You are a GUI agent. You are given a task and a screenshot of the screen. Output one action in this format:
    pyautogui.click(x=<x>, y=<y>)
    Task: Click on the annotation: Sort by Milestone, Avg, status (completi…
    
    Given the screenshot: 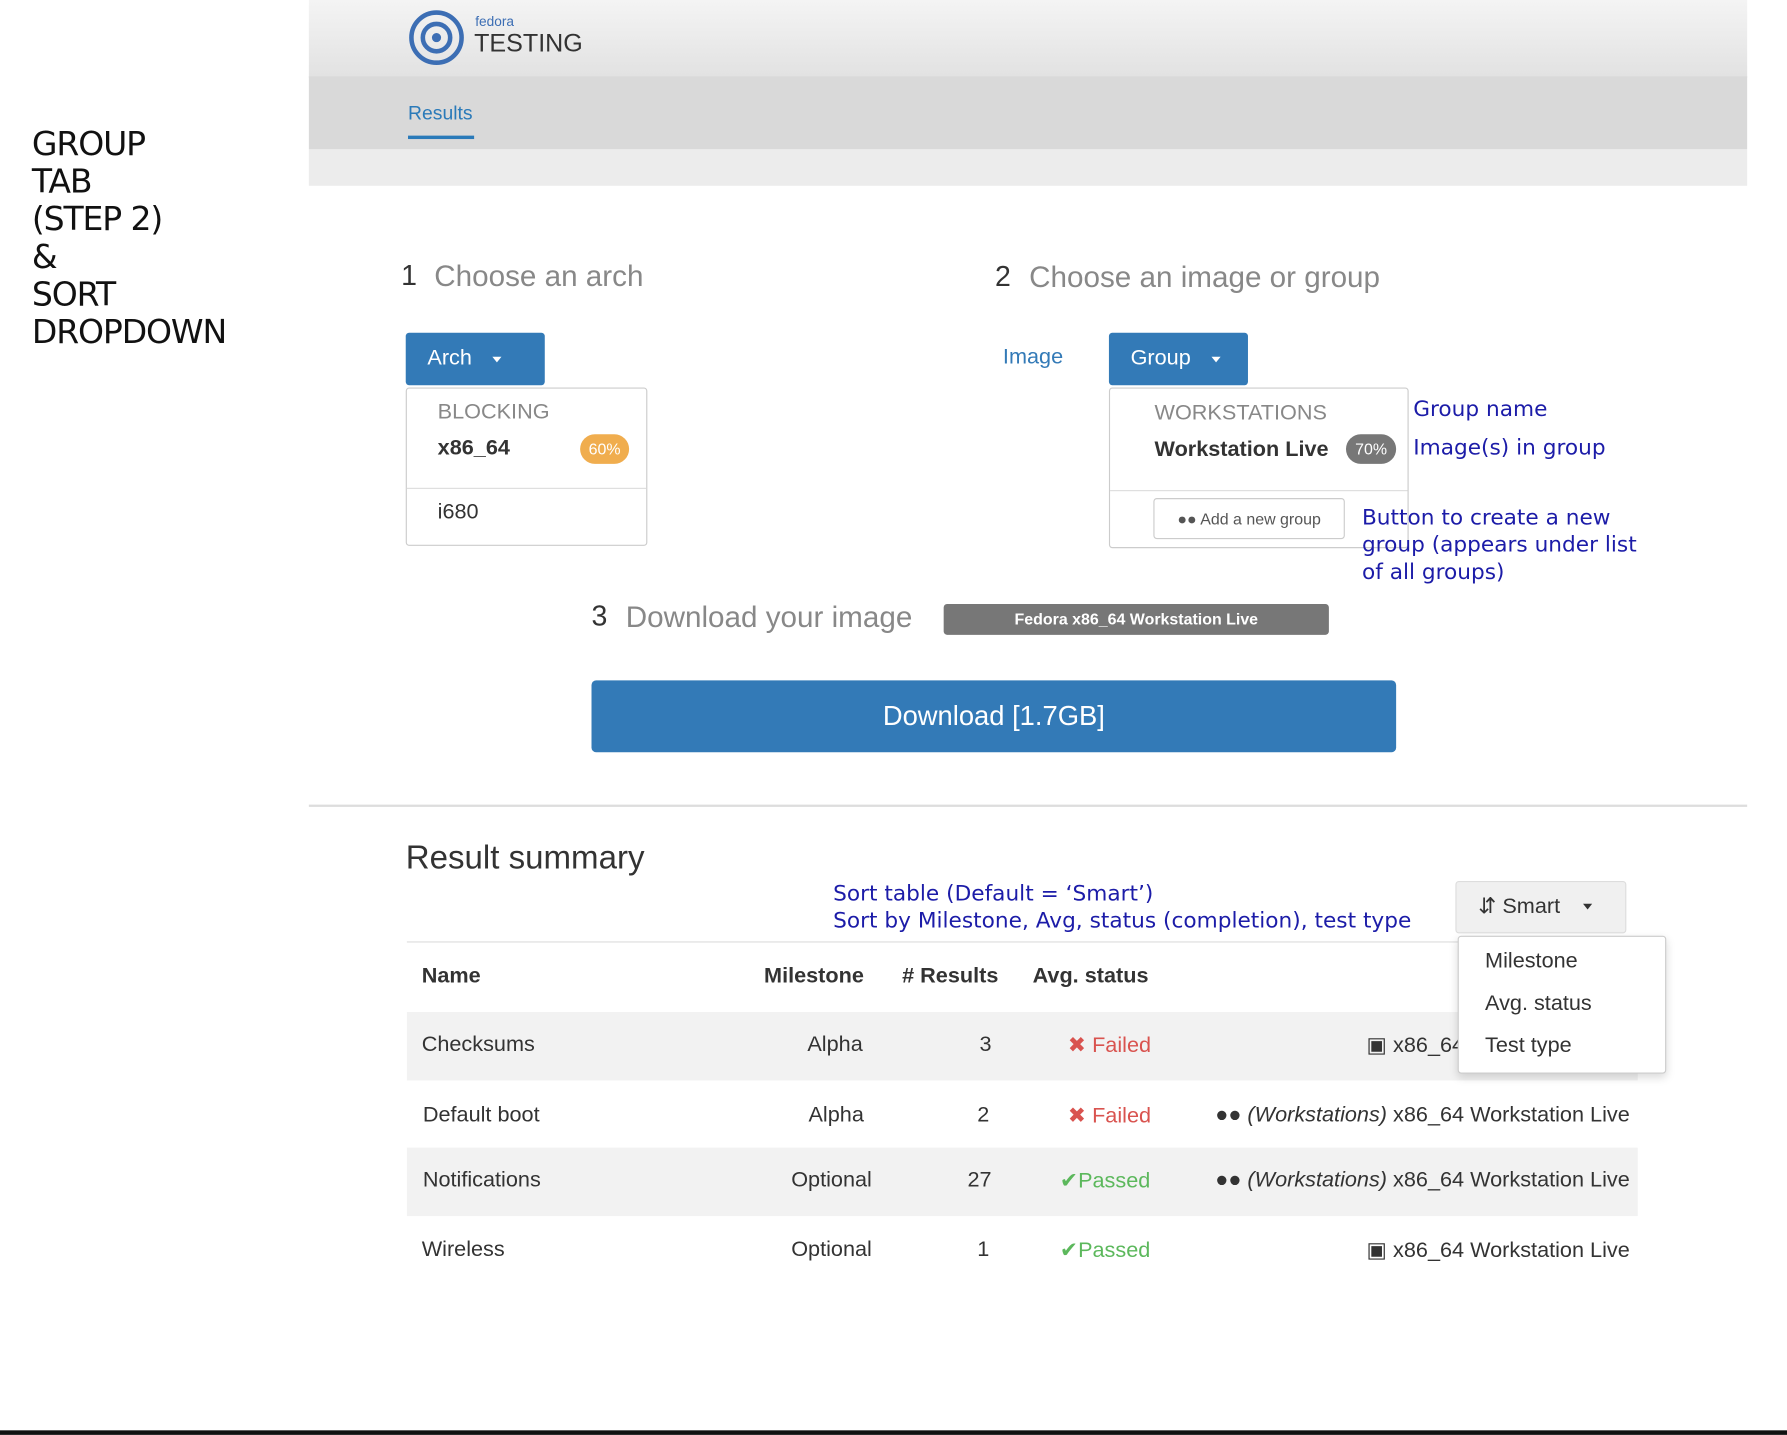 What is the action you would take?
    pyautogui.click(x=1122, y=921)
    